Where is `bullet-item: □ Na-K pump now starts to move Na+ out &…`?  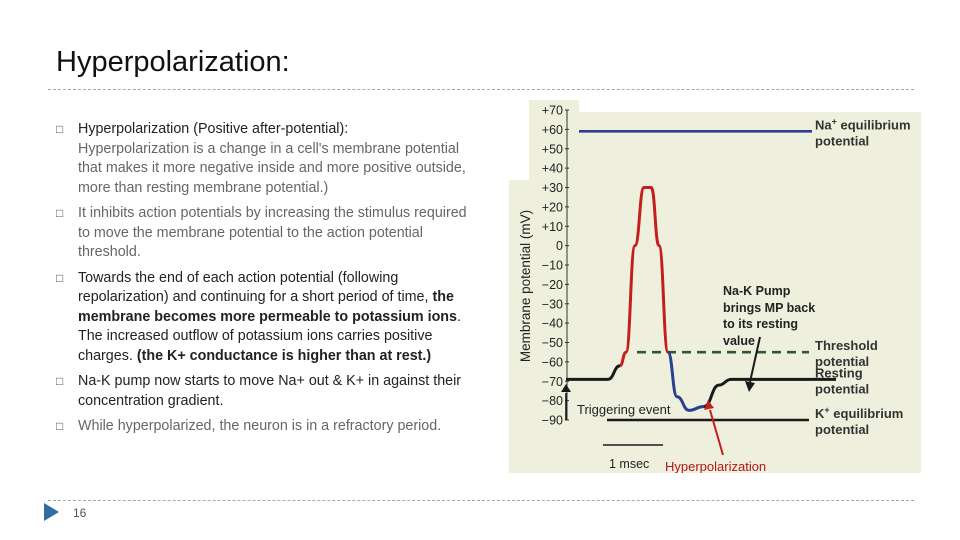
bullet-item: □ Na-K pump now starts to move Na+ out &… is located at coordinates (266, 391).